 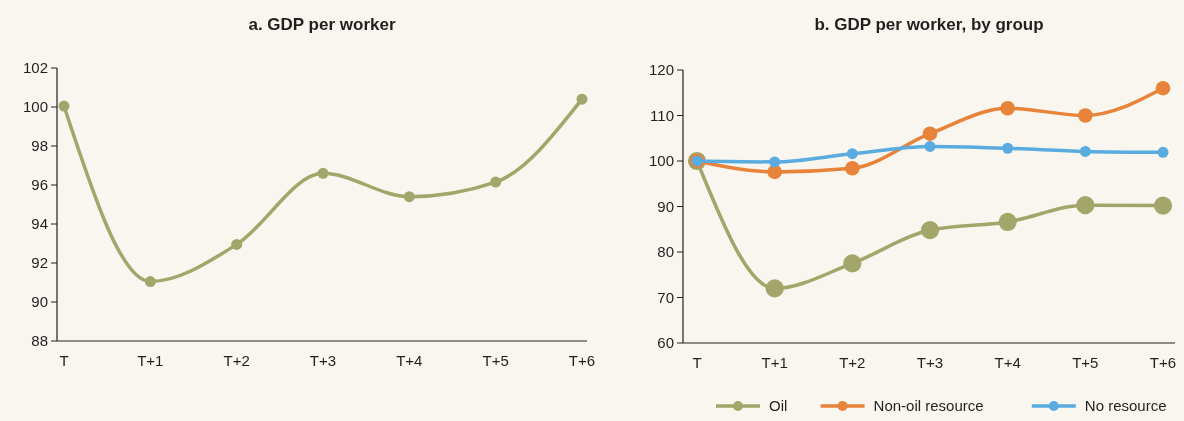 What do you see at coordinates (1125, 406) in the screenshot?
I see `legend-label: No resource` at bounding box center [1125, 406].